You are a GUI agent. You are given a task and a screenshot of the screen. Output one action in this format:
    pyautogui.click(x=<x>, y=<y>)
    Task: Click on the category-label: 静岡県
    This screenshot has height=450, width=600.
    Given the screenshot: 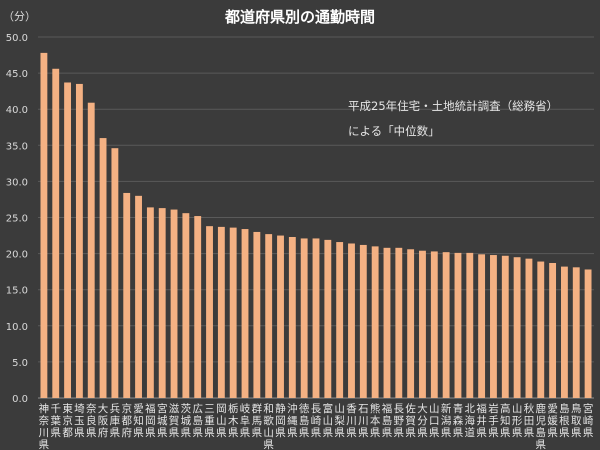 What is the action you would take?
    pyautogui.click(x=280, y=420)
    